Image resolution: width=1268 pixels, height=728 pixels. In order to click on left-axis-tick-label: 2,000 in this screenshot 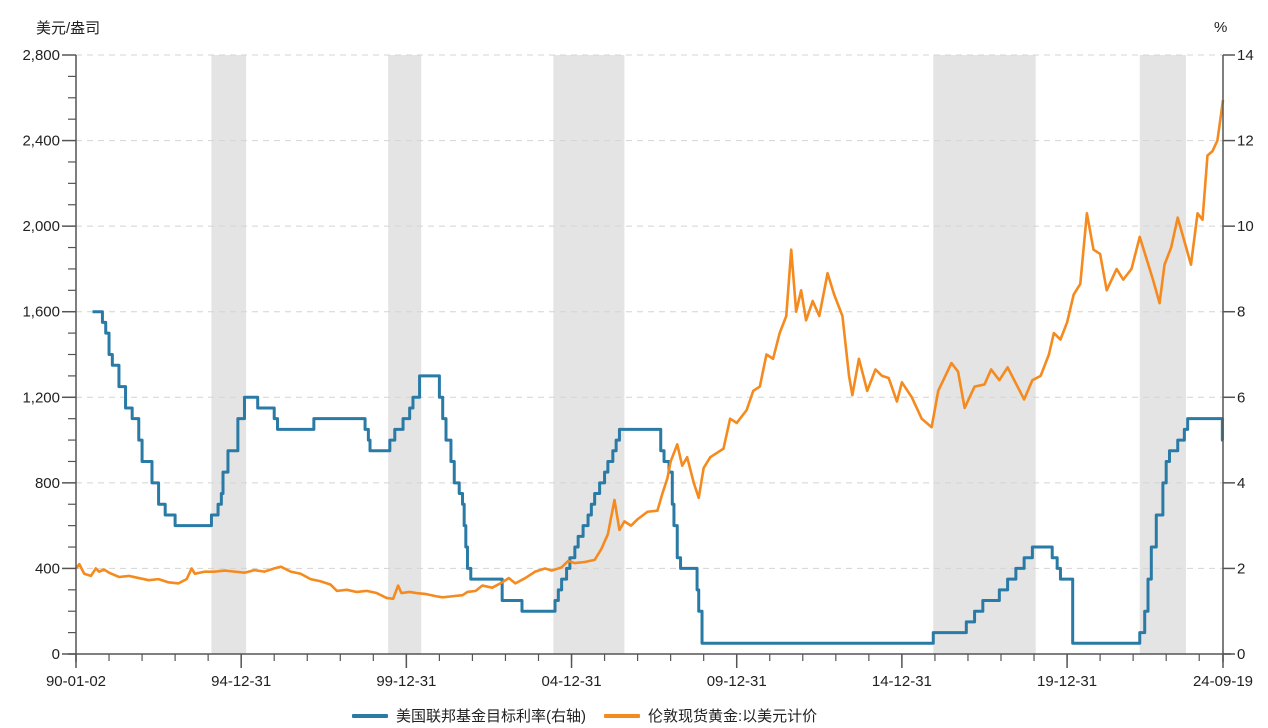, I will do `click(41, 226)`.